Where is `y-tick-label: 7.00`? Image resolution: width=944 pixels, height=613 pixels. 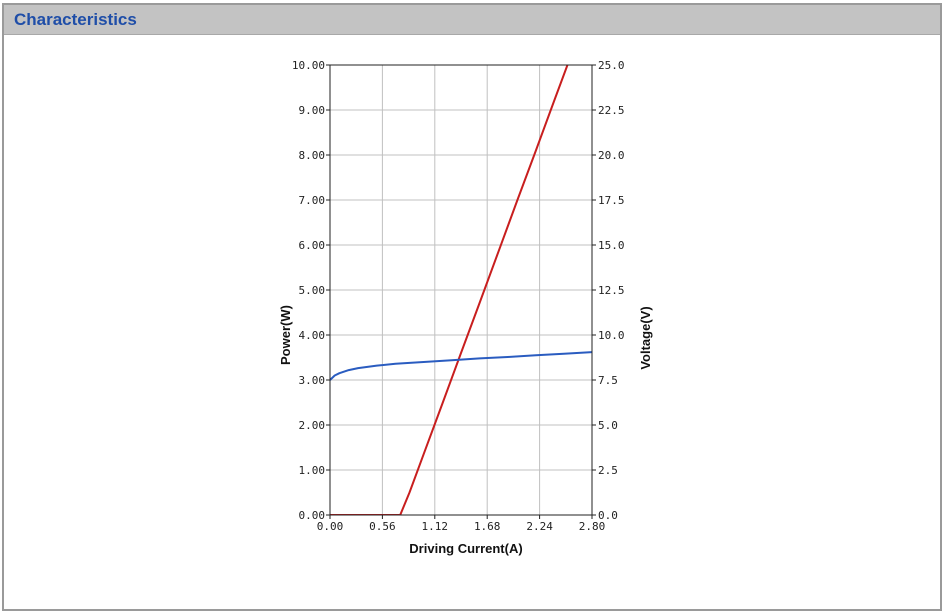 y-tick-label: 7.00 is located at coordinates (312, 200).